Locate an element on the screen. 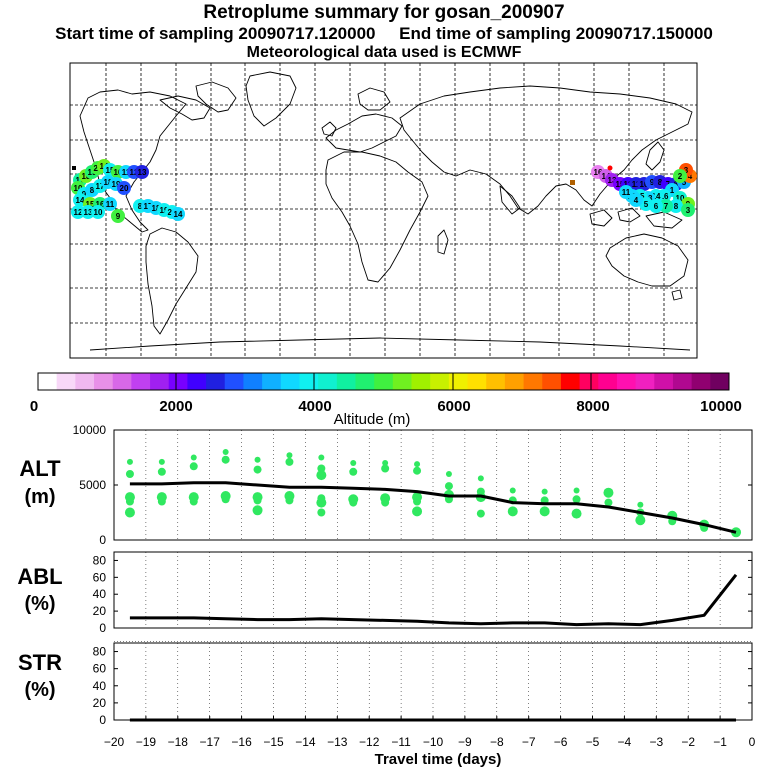 The image size is (768, 768). colorbar-tick-label: 4000 is located at coordinates (314, 406).